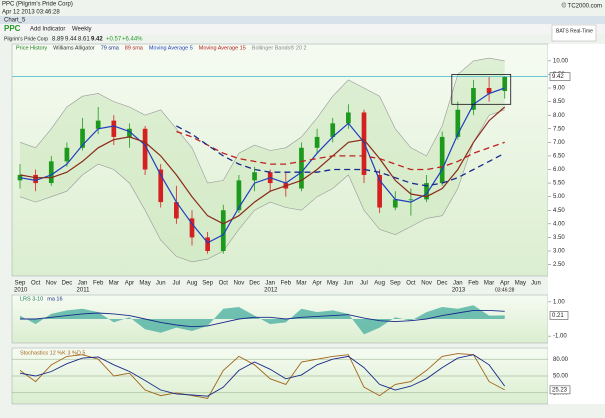 This screenshot has height=418, width=605. I want to click on quote-name: Pilgrim's Pride Corp, so click(26, 39).